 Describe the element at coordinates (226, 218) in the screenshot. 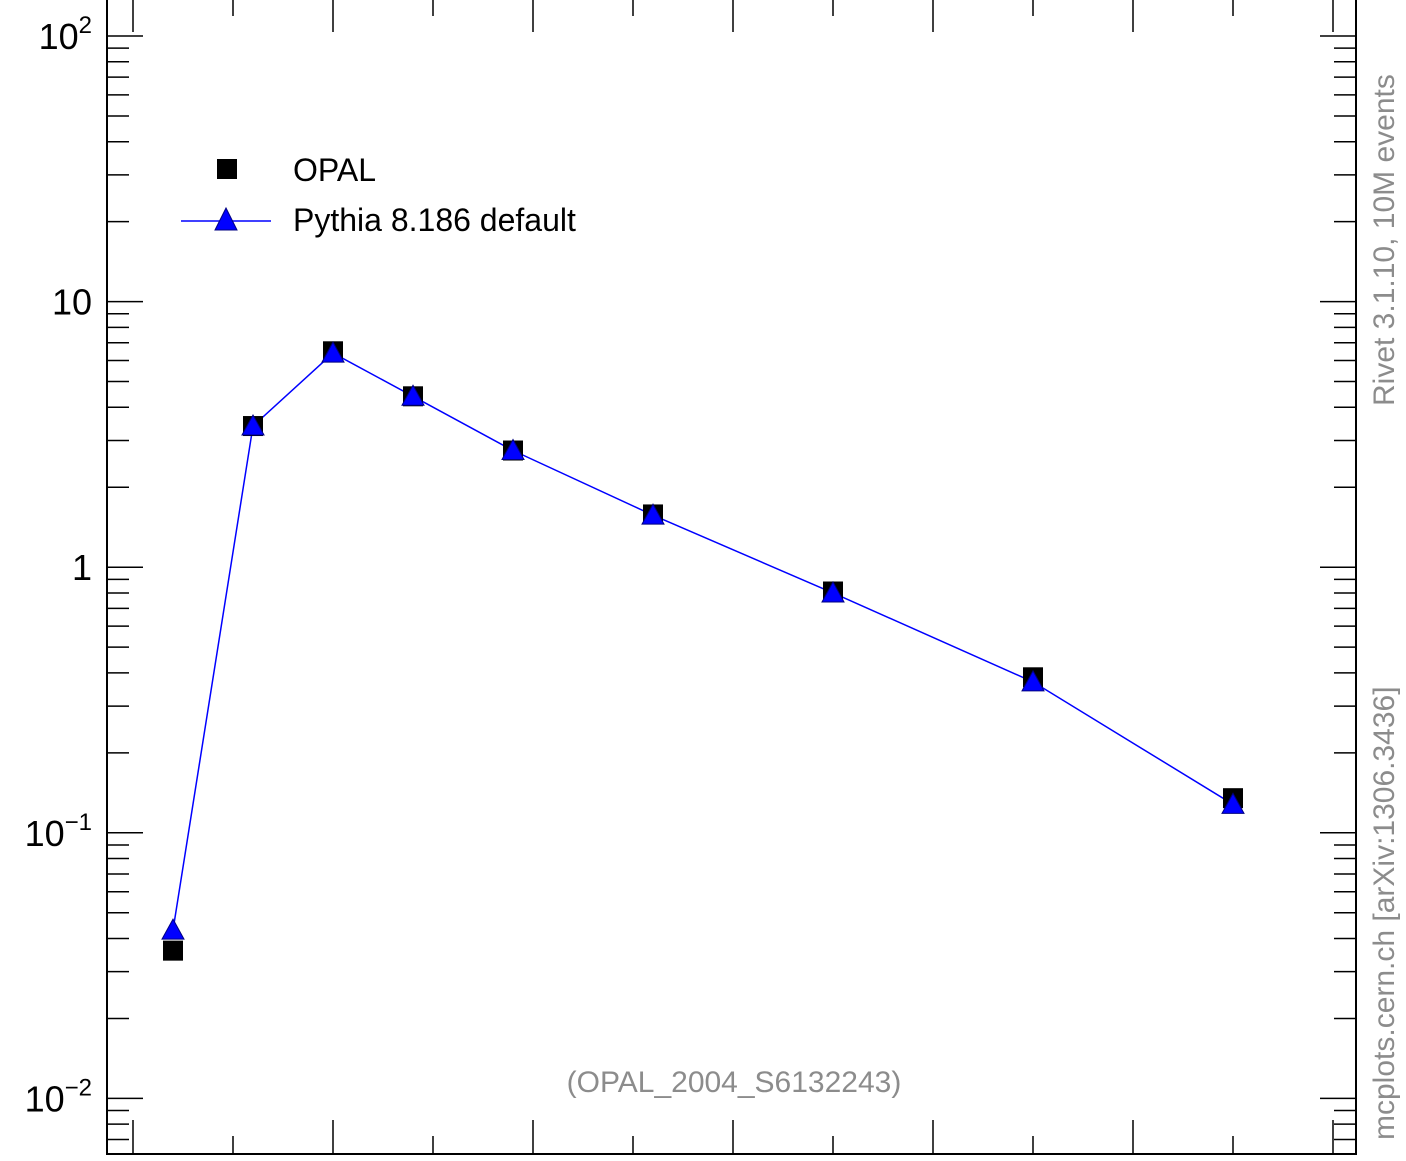

I see `legend-pythia-marker` at that location.